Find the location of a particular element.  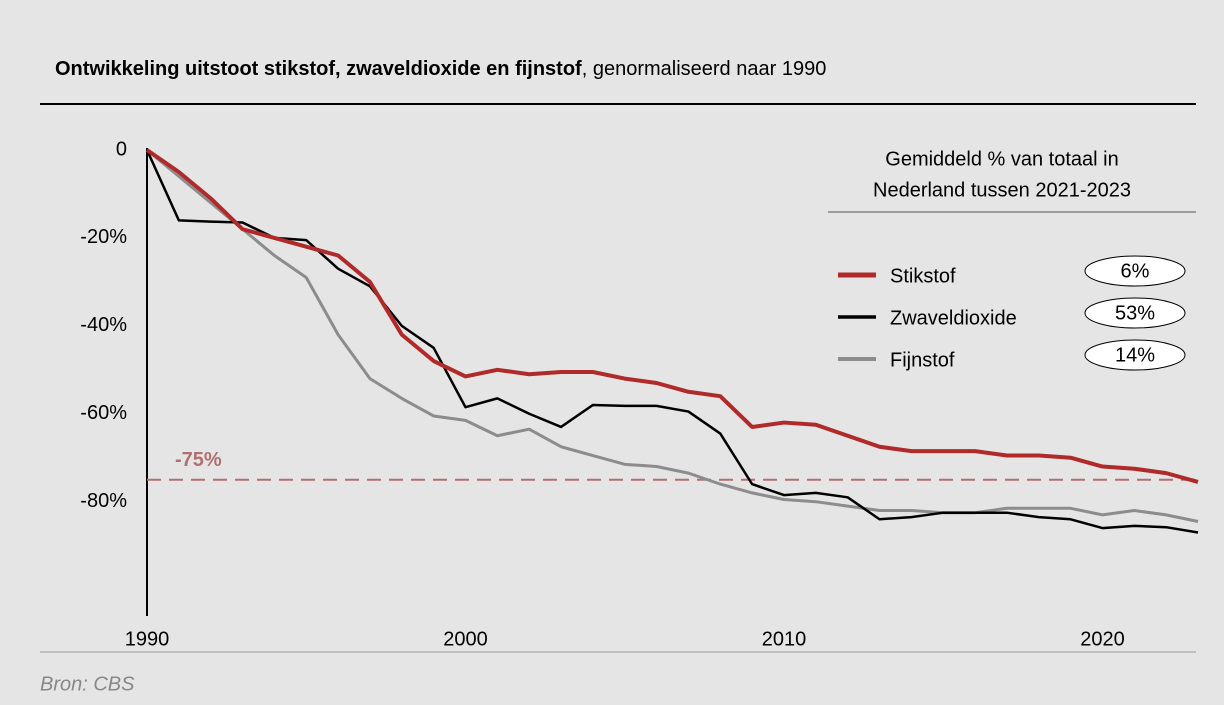

subtitle: , genormaliseerd naar 1990 is located at coordinates (704, 69).